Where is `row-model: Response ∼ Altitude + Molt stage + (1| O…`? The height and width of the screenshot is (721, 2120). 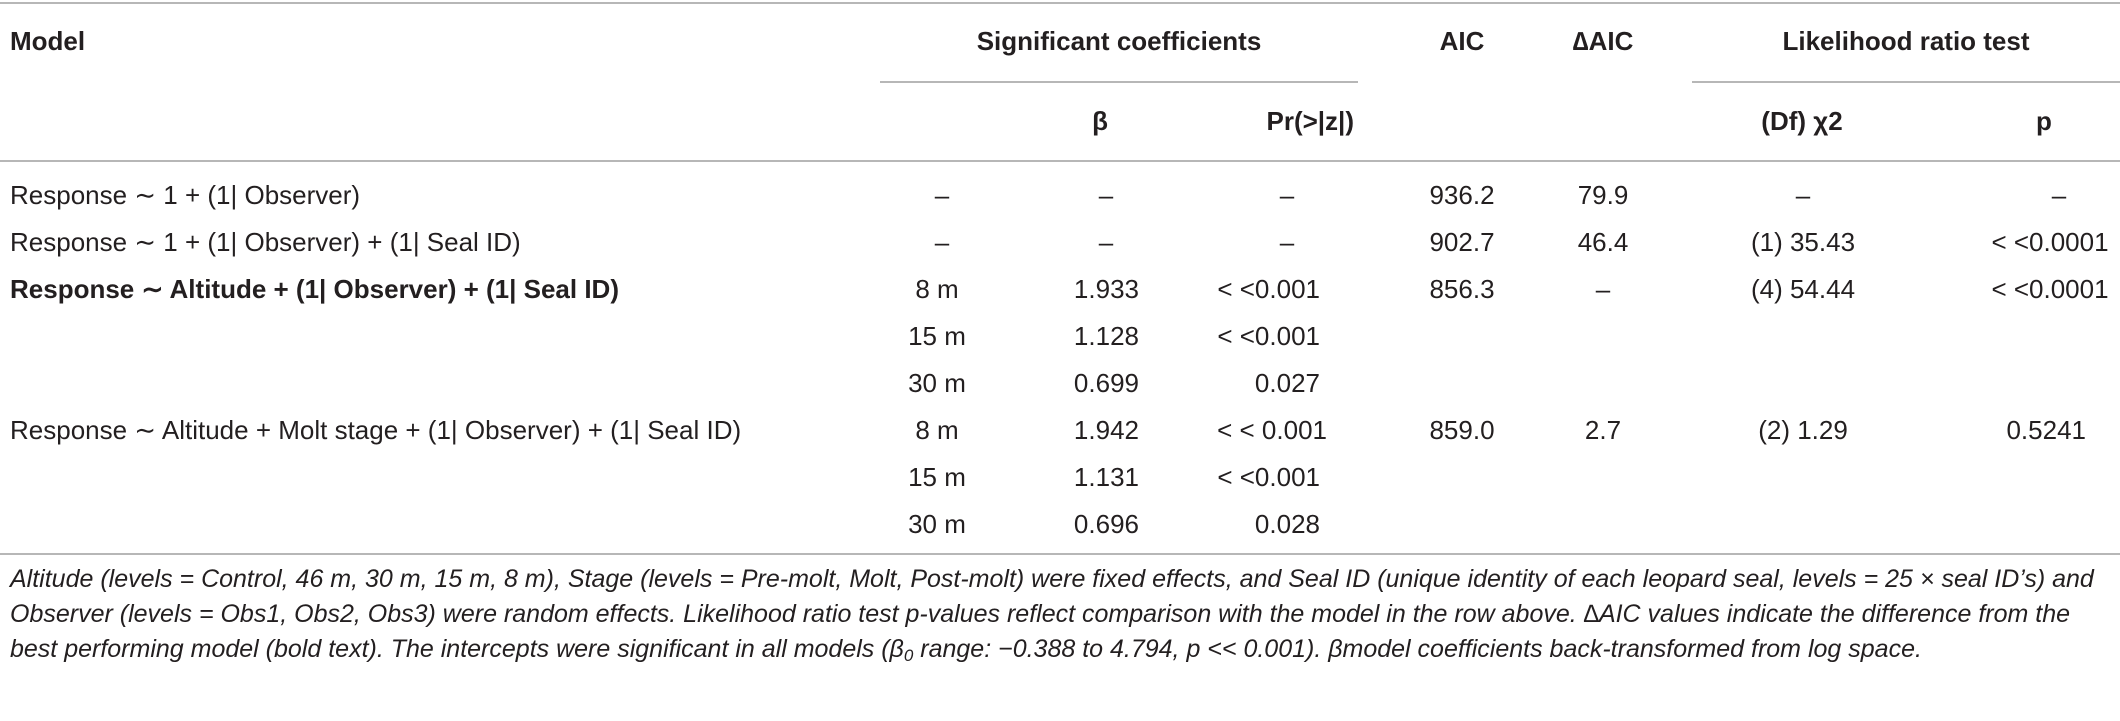
row-model: Response ∼ Altitude + Molt stage + (1| O… is located at coordinates (376, 430).